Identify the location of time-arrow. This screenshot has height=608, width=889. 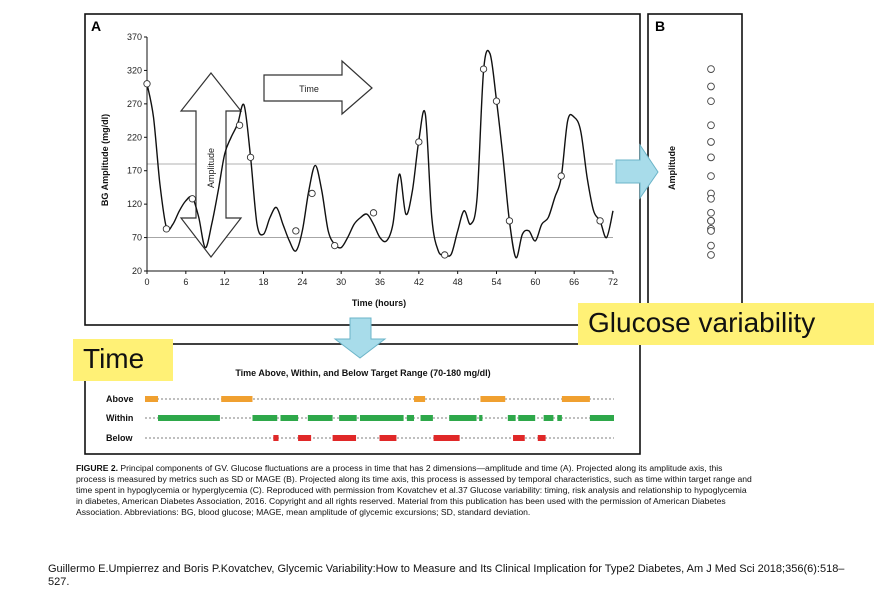
(318, 87).